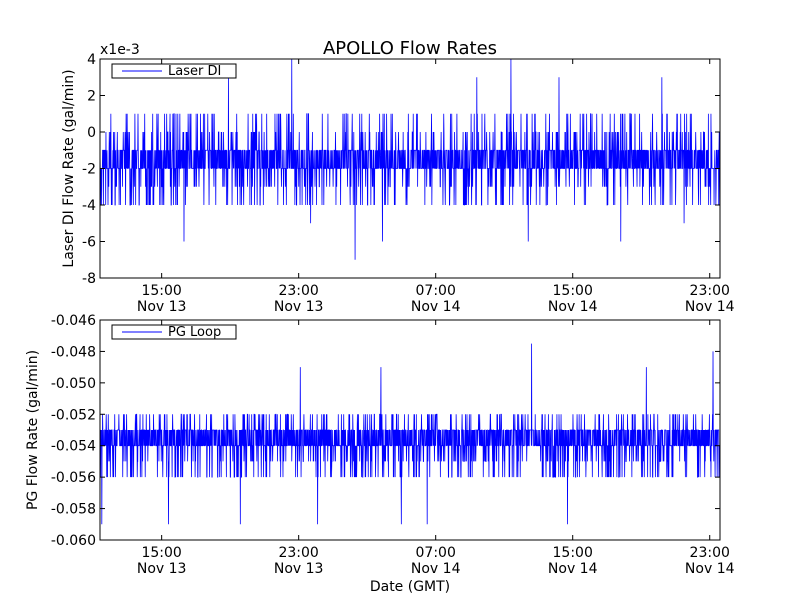 The width and height of the screenshot is (800, 600). I want to click on pg-y-tick-label: -0.056, so click(73, 478).